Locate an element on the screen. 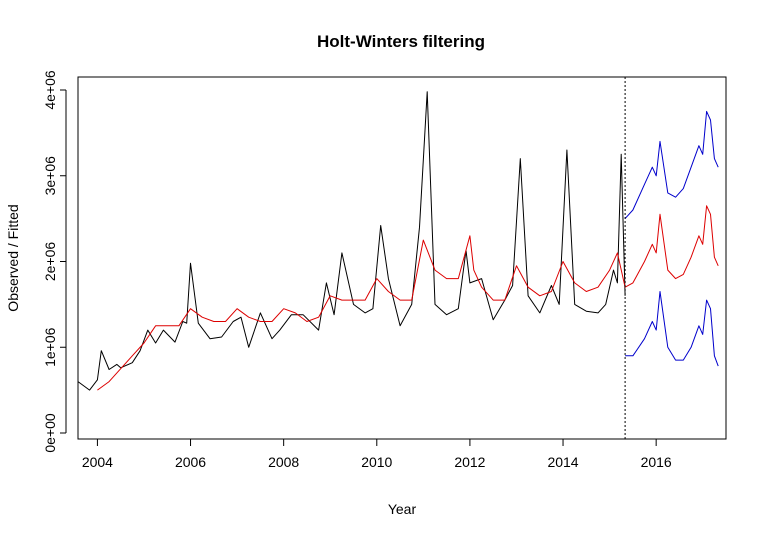  y-tick-label: 0e+00 is located at coordinates (50, 433).